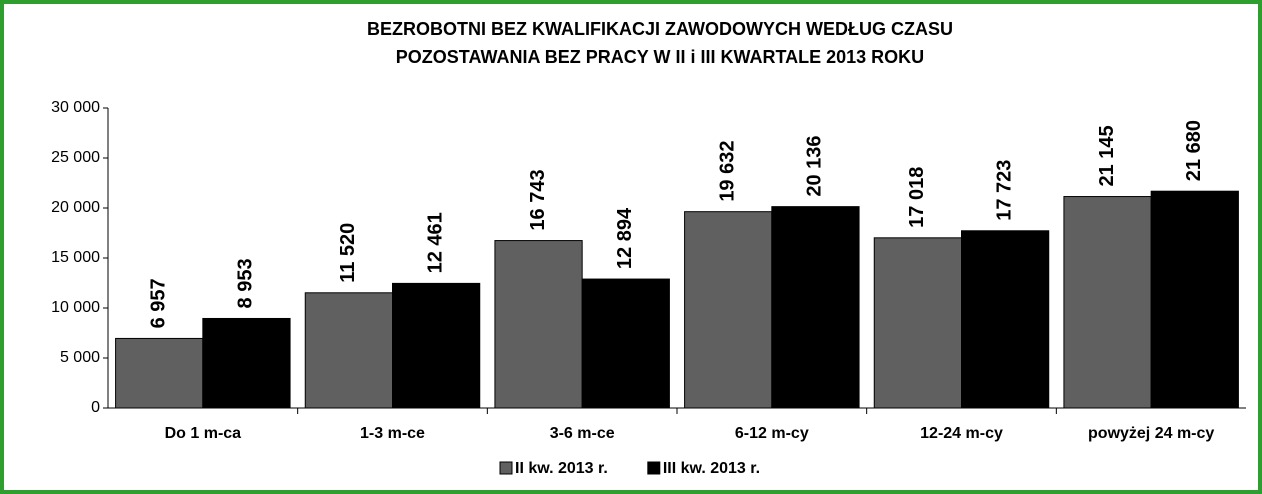  What do you see at coordinates (625, 238) in the screenshot?
I see `value-label: 12 894` at bounding box center [625, 238].